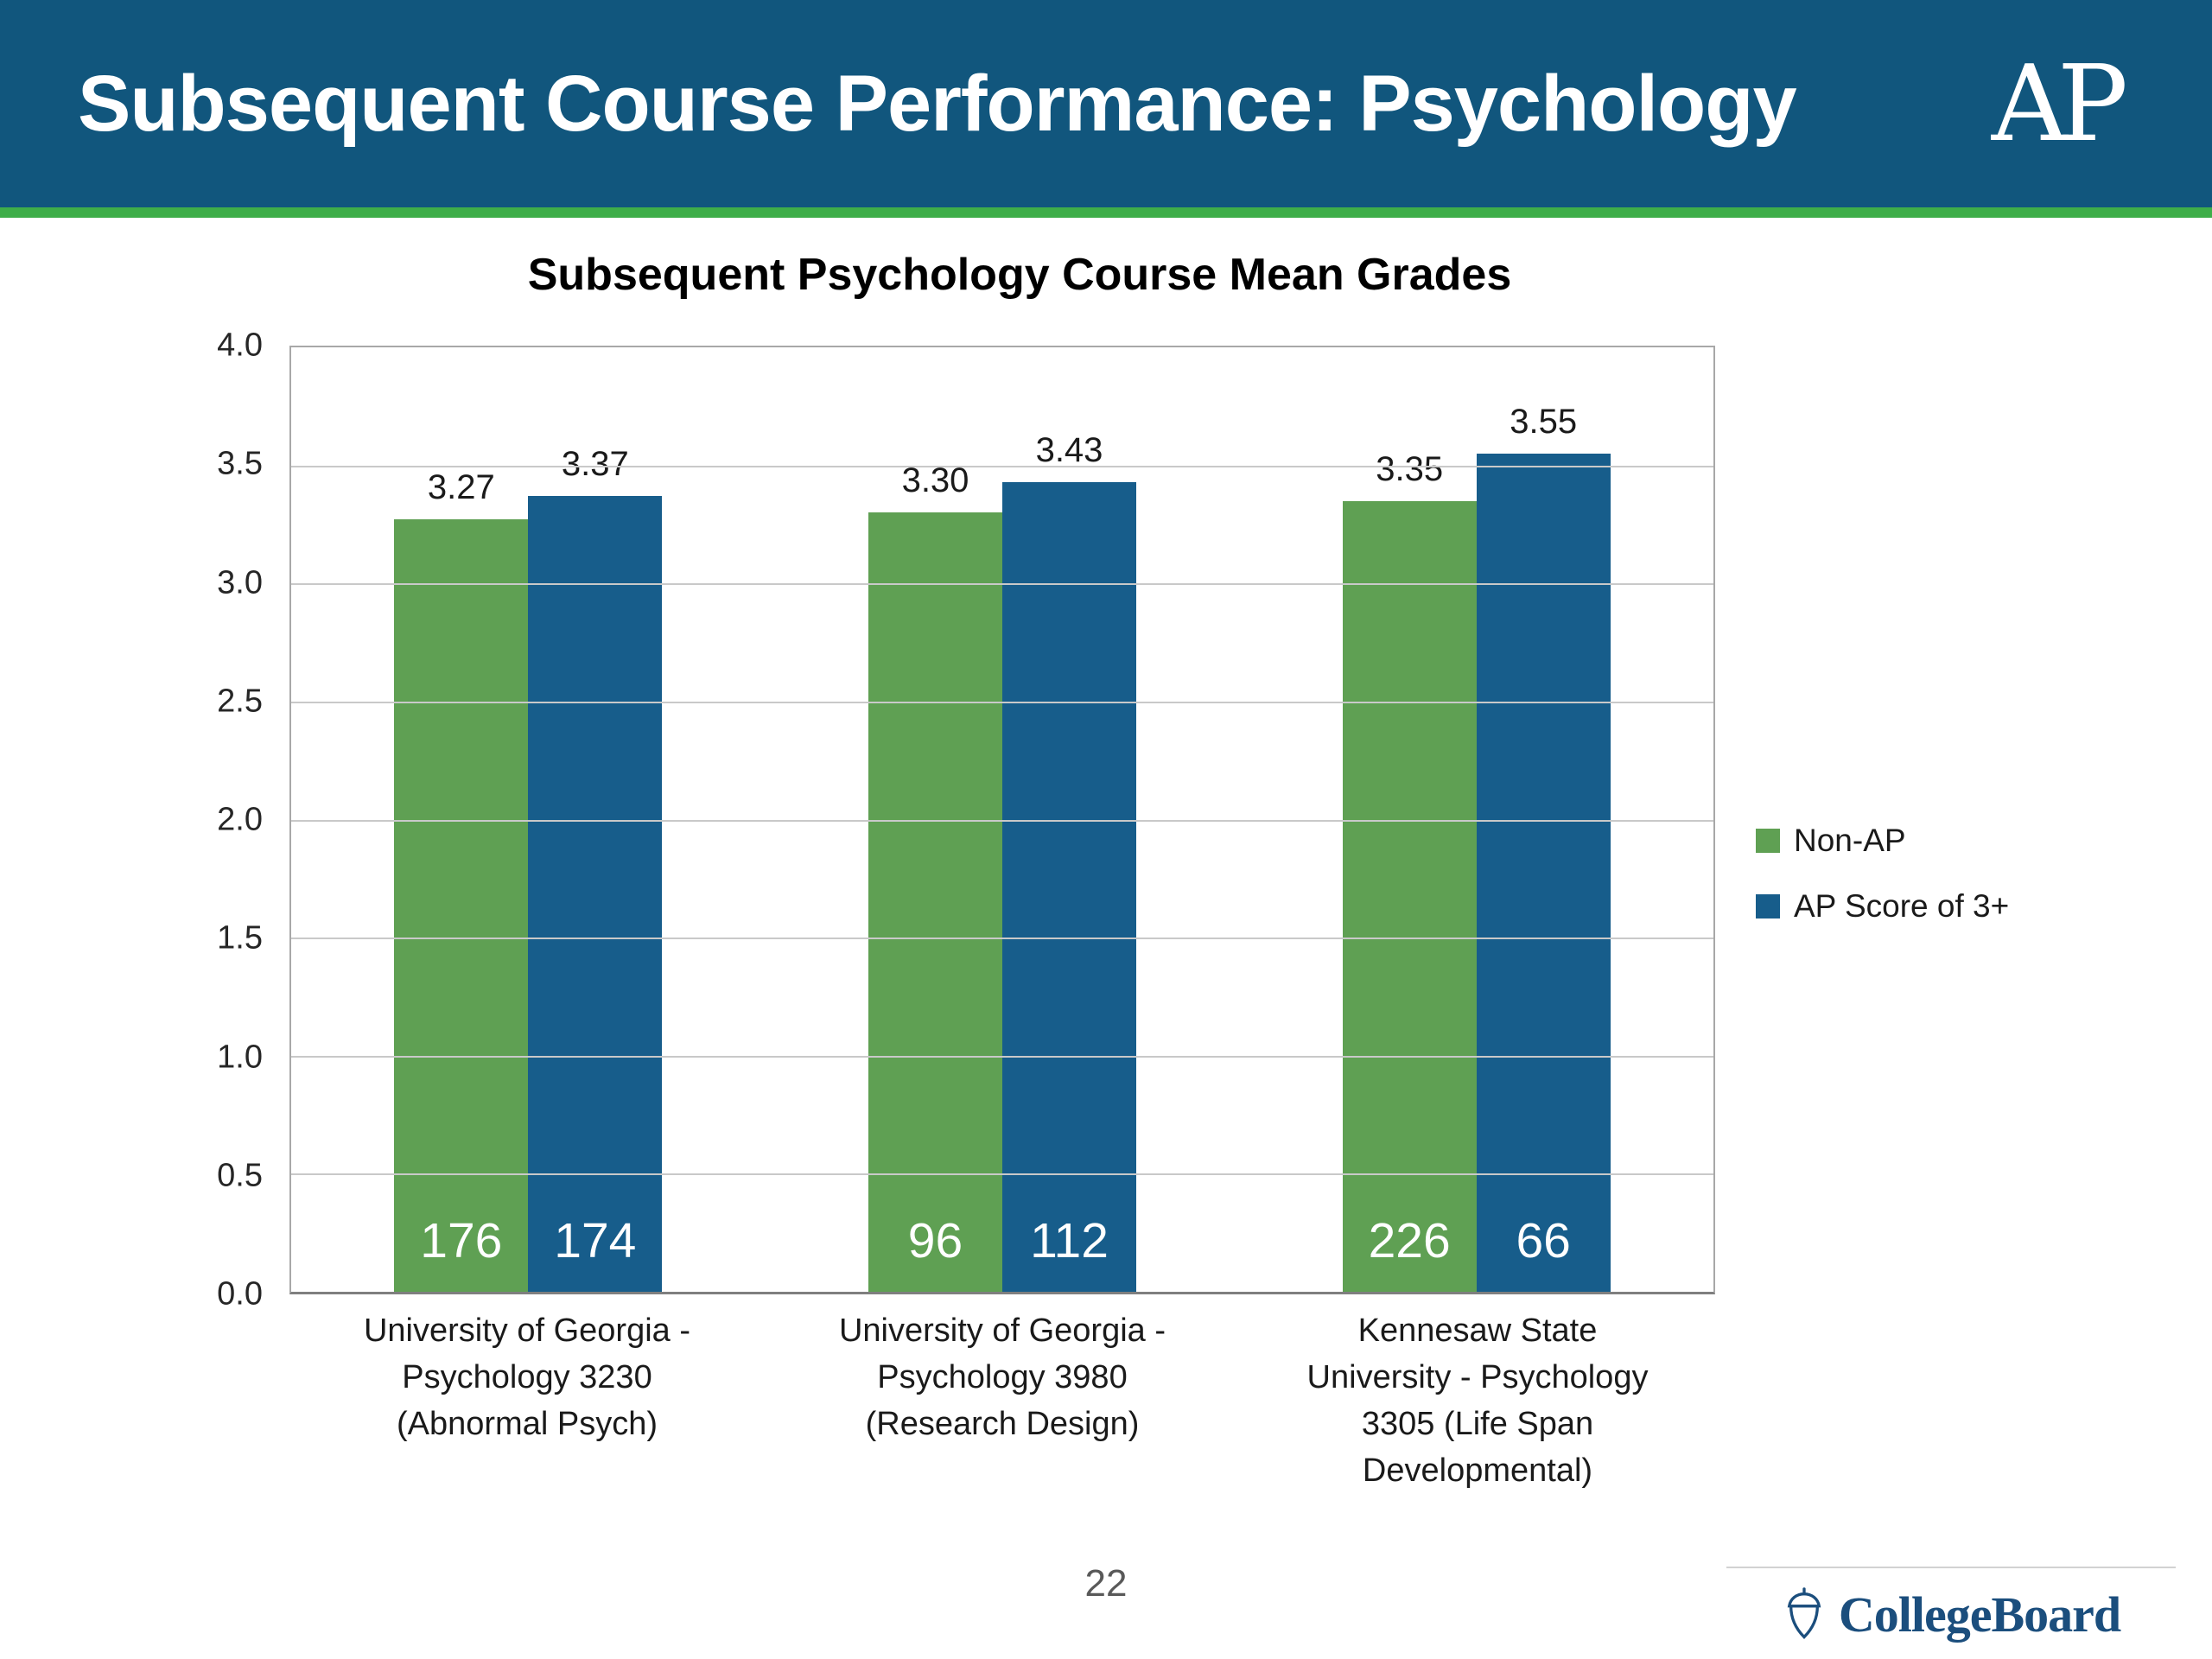 This screenshot has width=2212, height=1659. I want to click on bar-value-label: 3.27, so click(461, 487).